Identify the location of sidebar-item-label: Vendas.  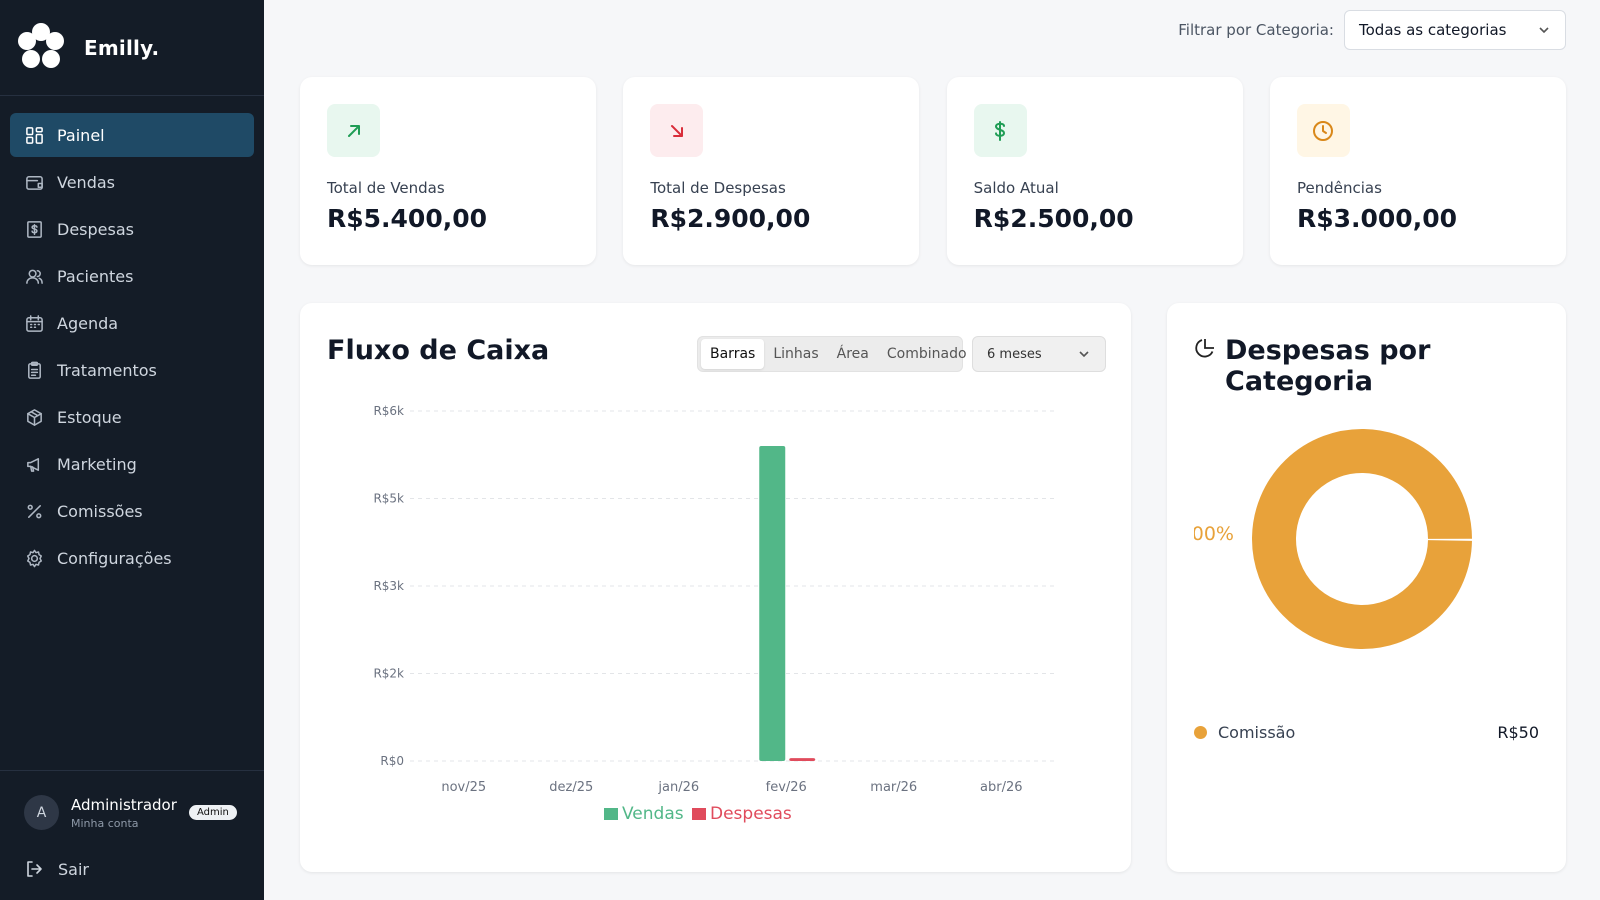
(86, 182).